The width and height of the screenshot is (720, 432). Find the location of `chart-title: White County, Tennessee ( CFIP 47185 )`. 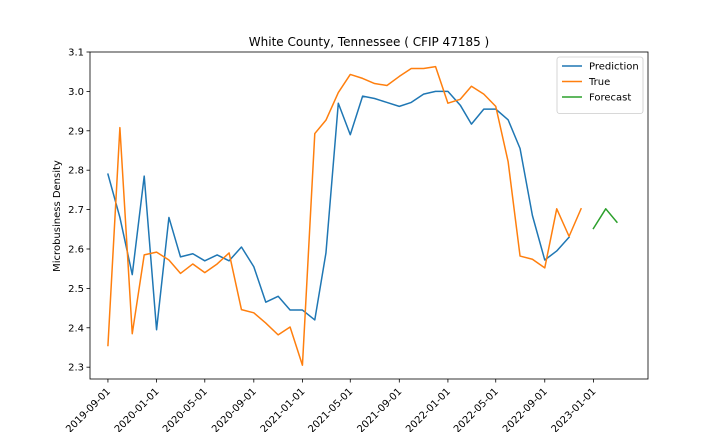

chart-title: White County, Tennessee ( CFIP 47185 ) is located at coordinates (369, 42).